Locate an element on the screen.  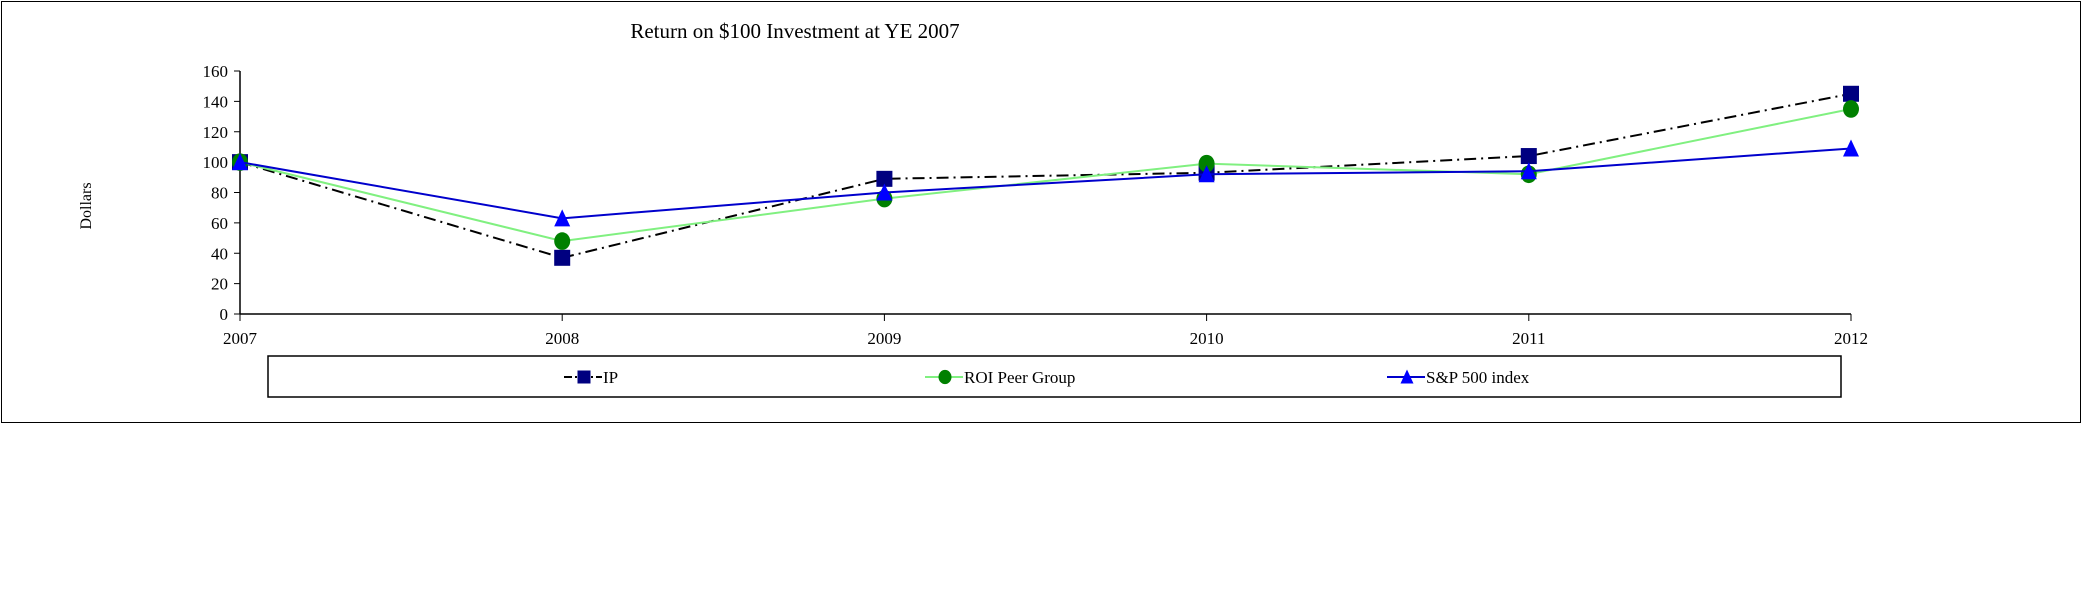
y-tick-label: 20 is located at coordinates (219, 284).